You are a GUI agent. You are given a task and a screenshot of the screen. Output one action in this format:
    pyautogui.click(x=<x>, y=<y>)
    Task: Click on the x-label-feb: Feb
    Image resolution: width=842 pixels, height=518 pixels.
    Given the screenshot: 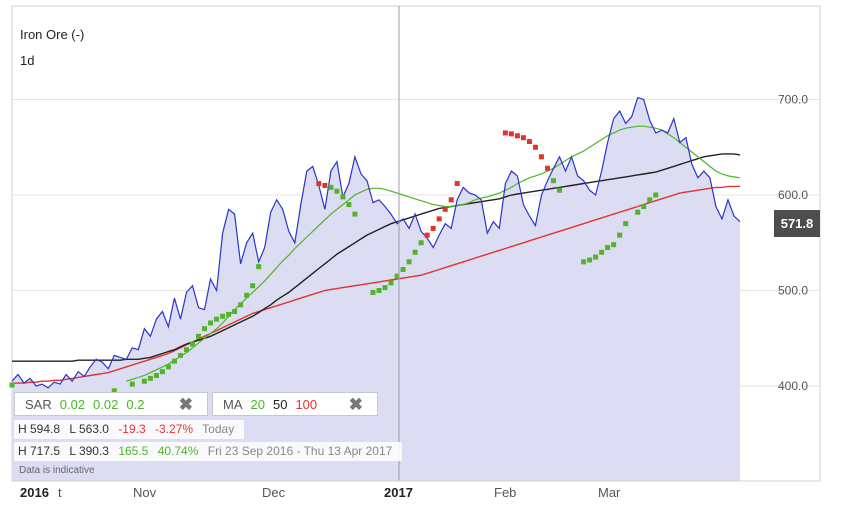 What is the action you would take?
    pyautogui.click(x=505, y=492)
    